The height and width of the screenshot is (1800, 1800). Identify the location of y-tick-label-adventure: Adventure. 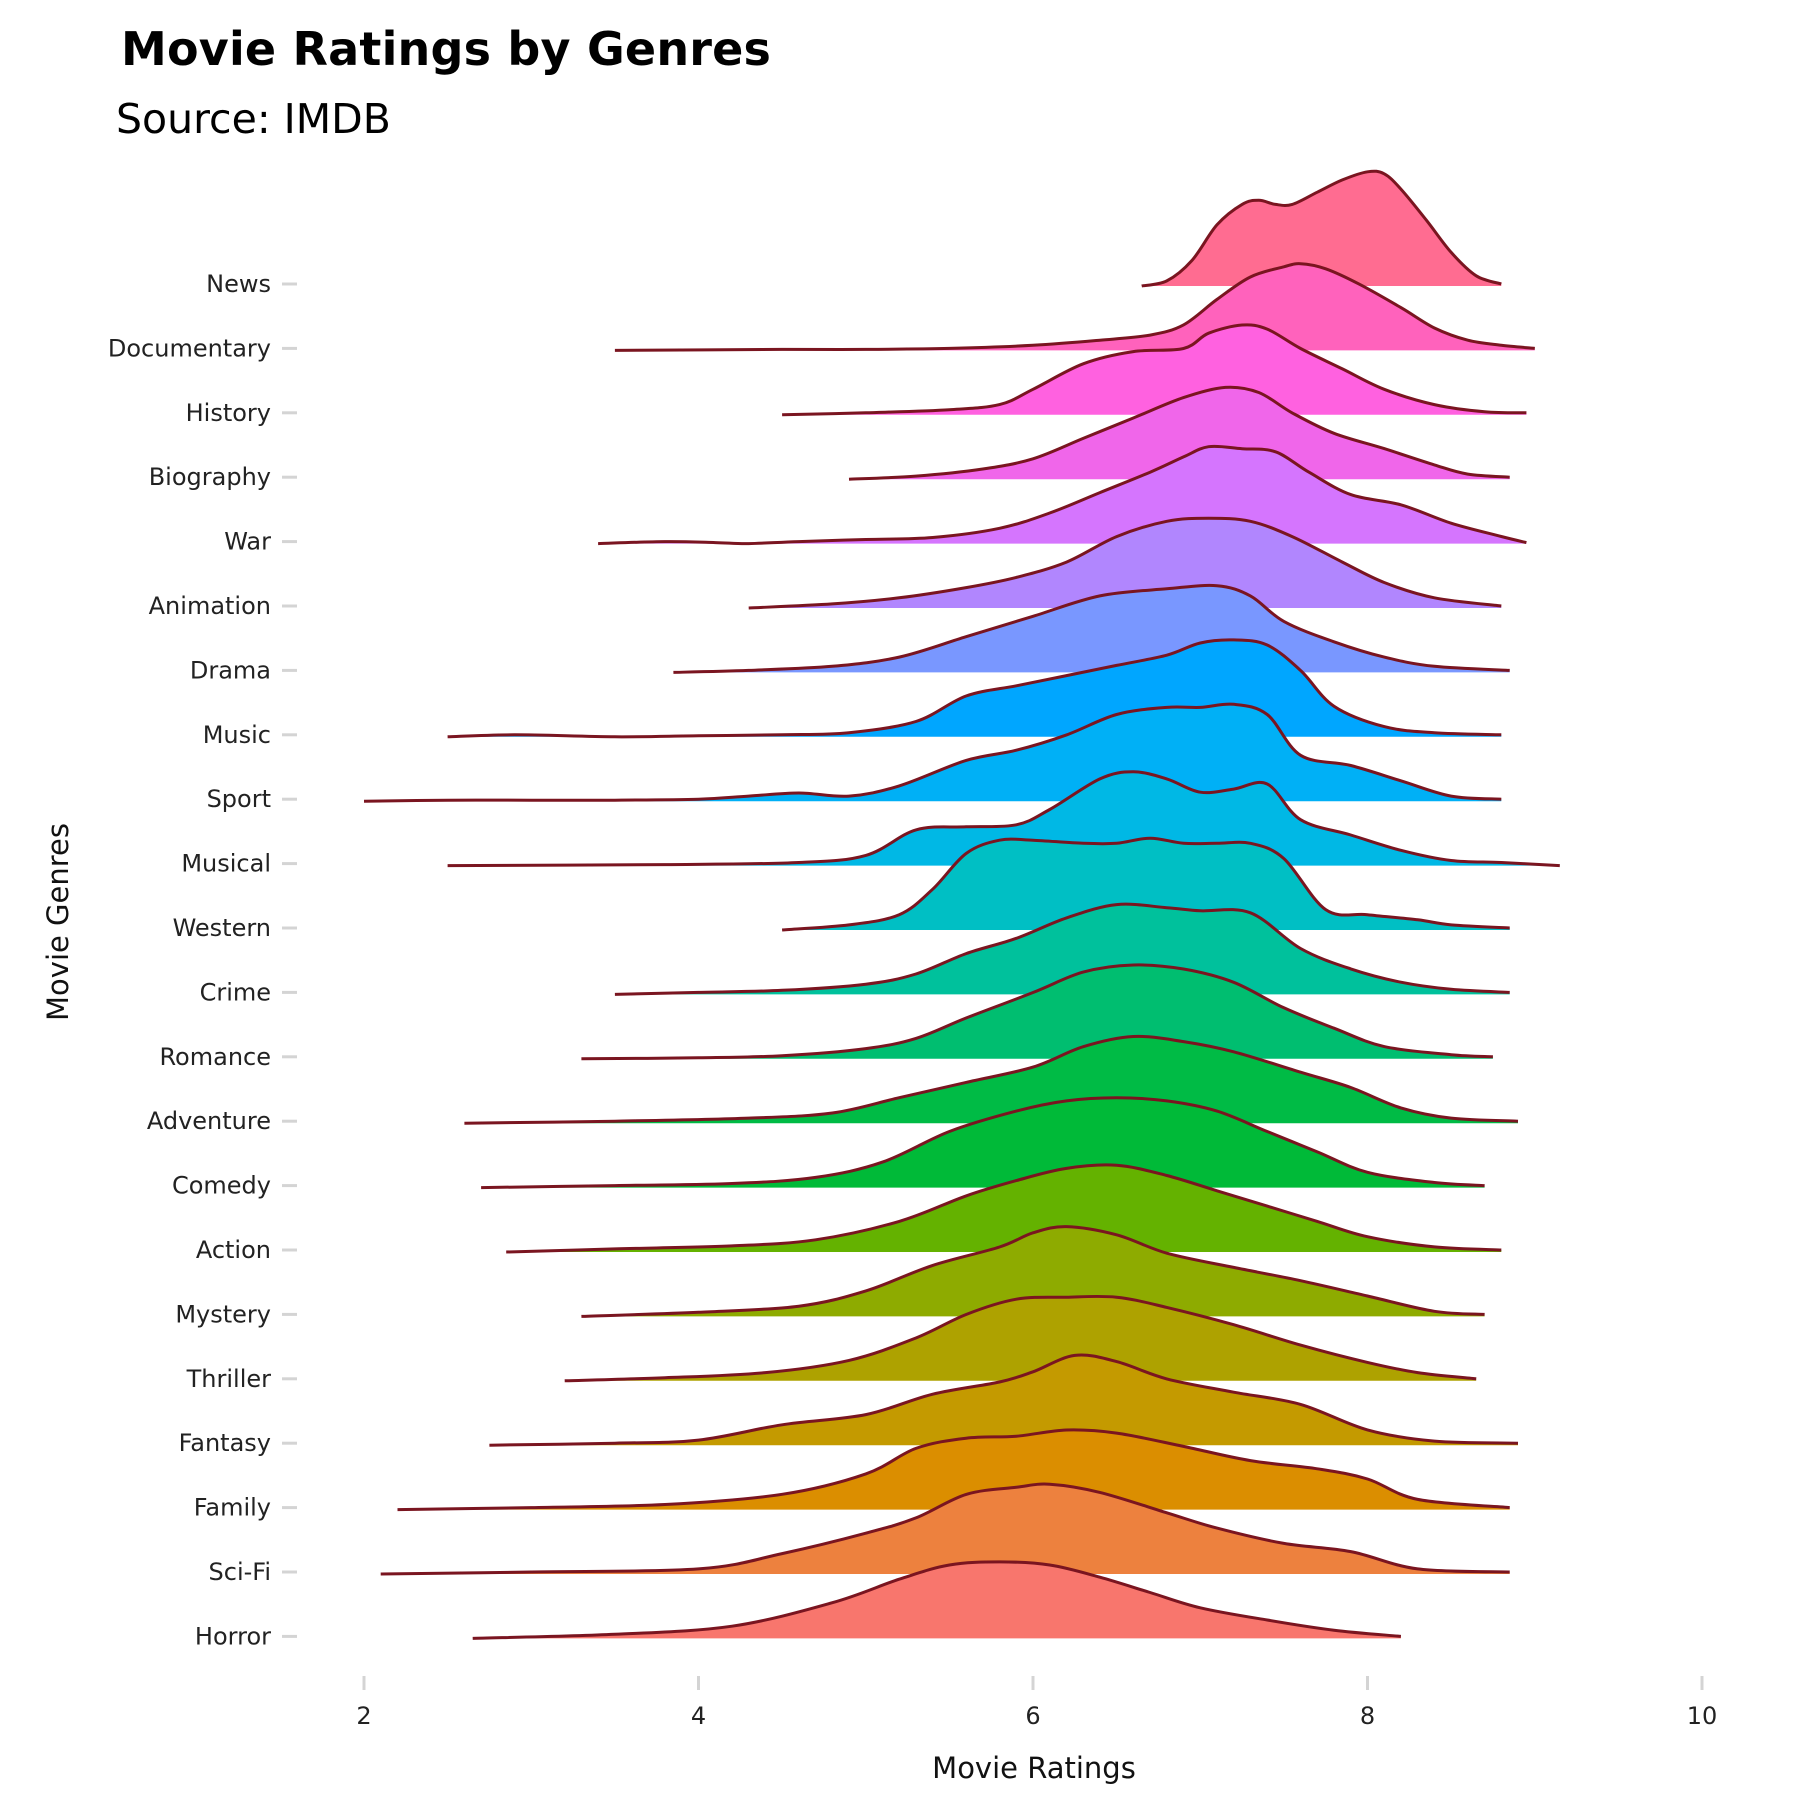
(209, 1121).